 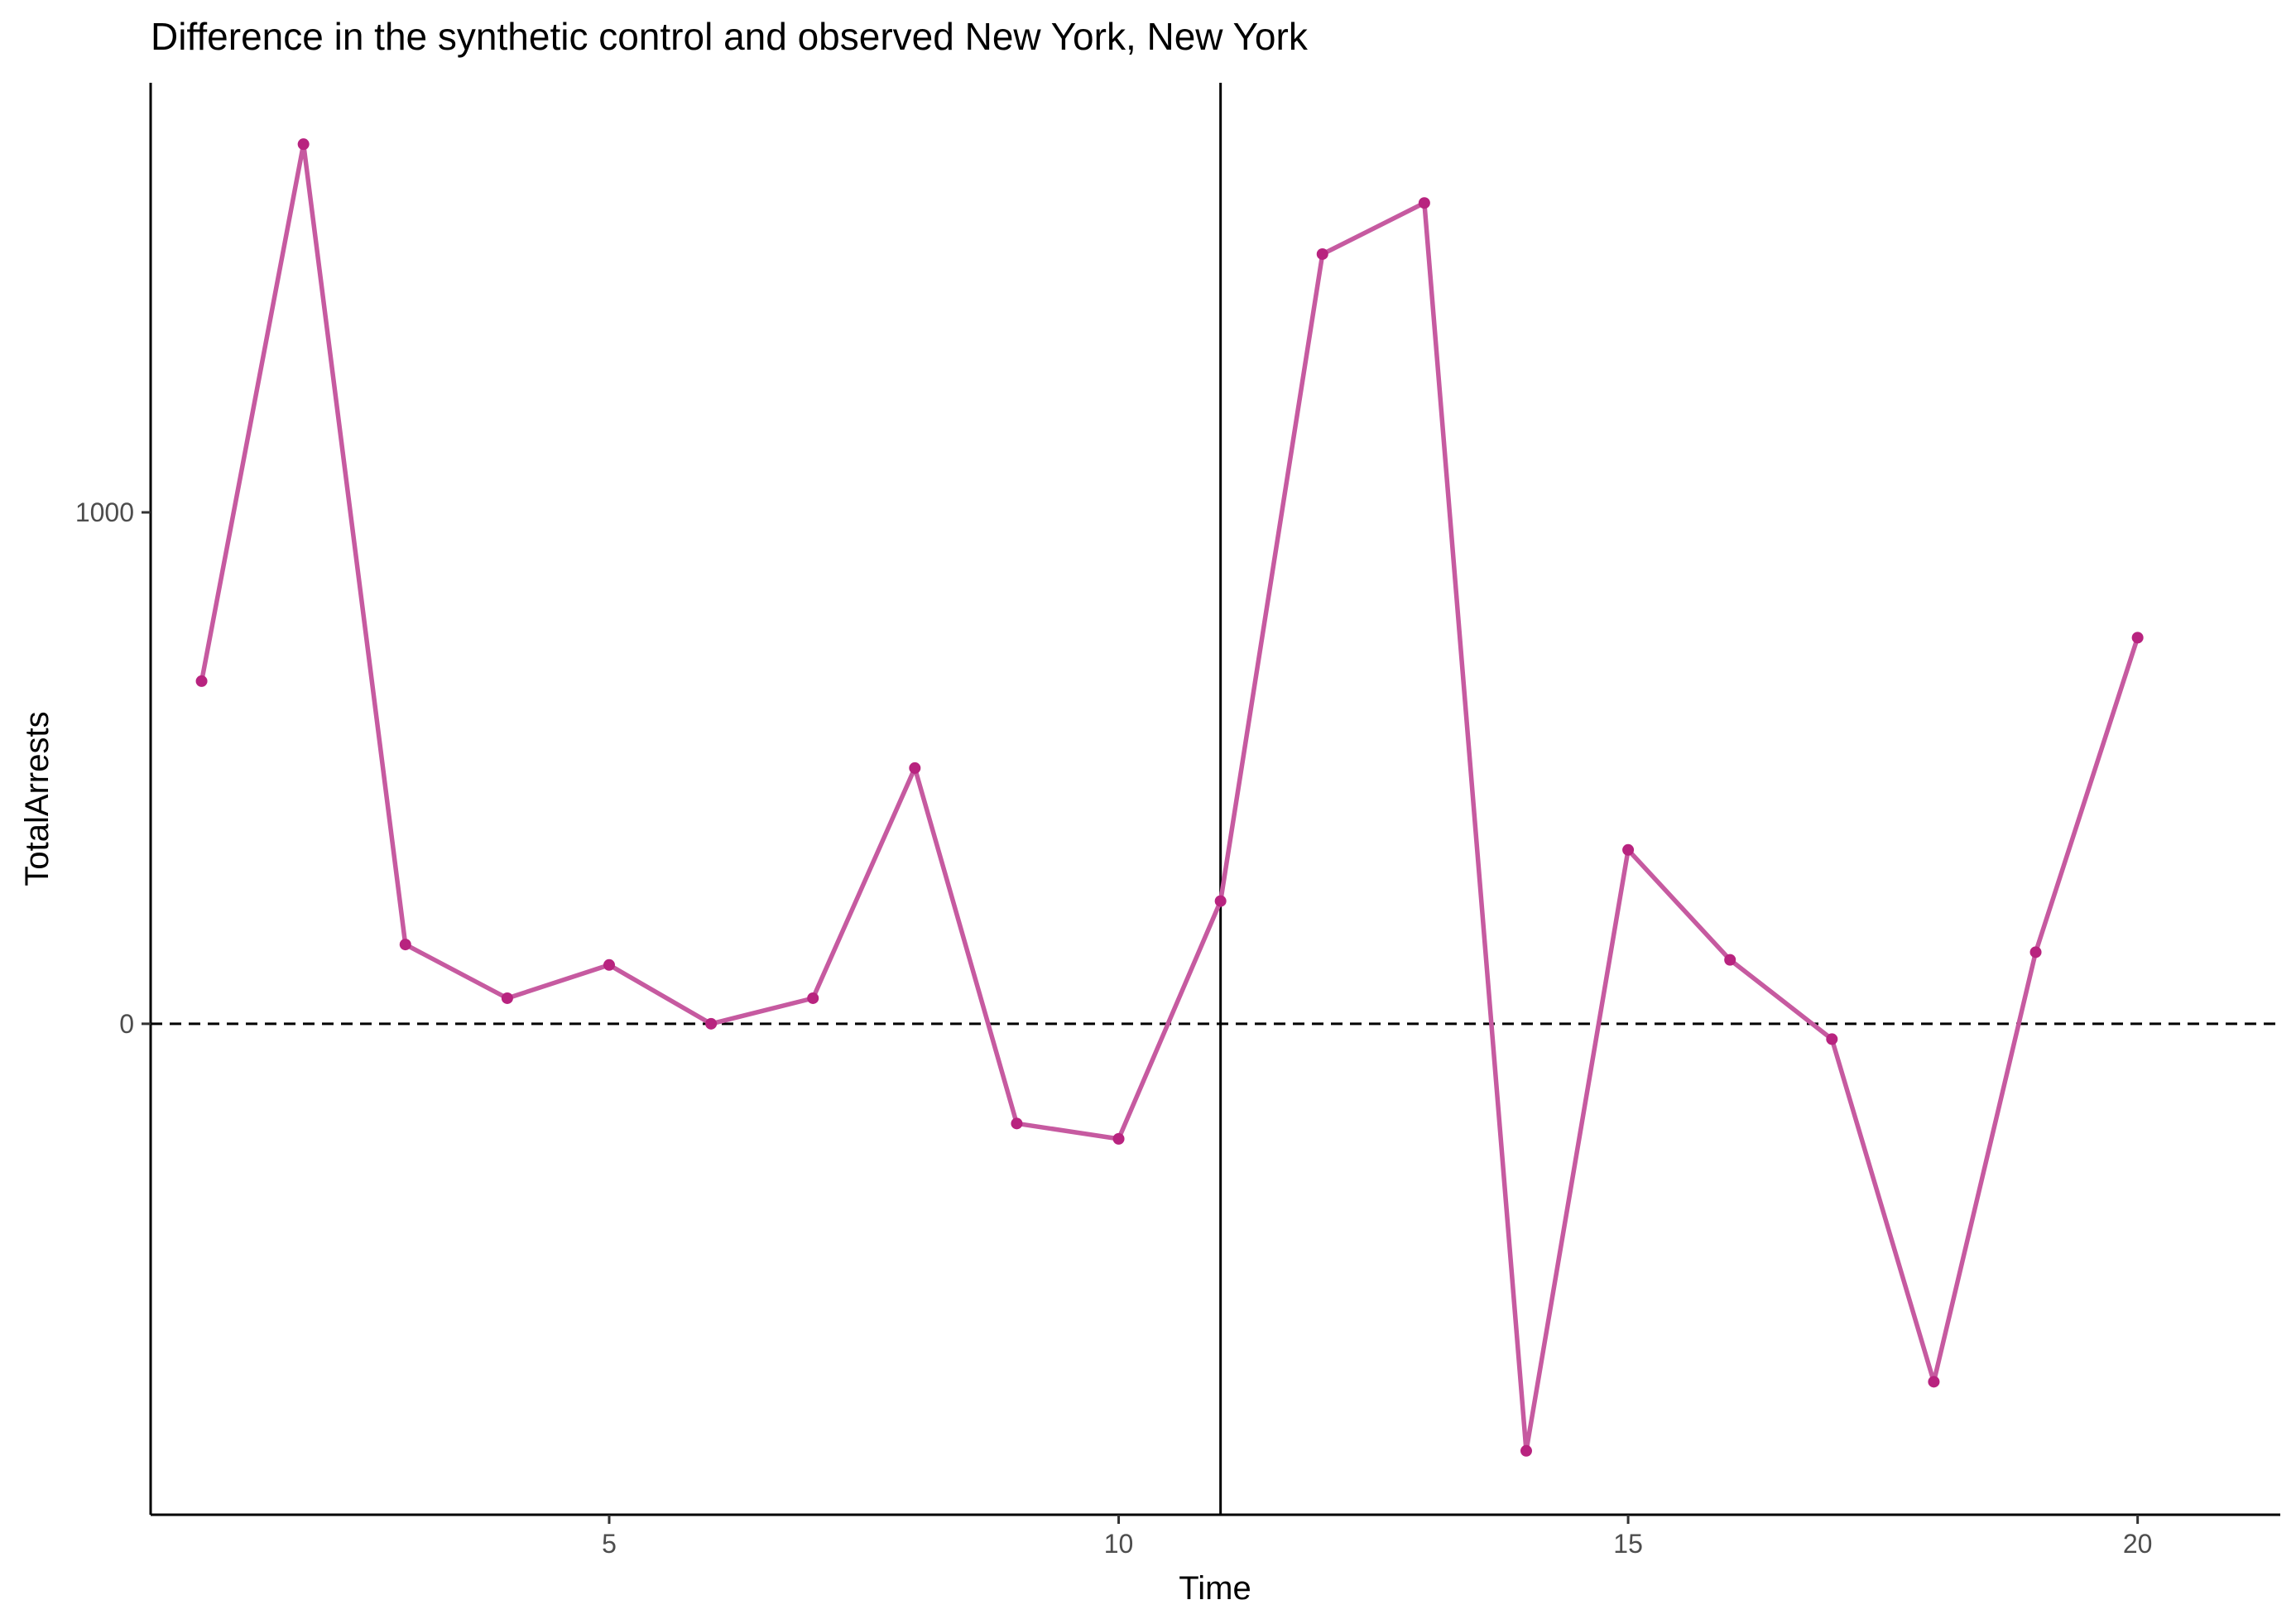 I want to click on x-axis-title: Time, so click(x=1215, y=1588).